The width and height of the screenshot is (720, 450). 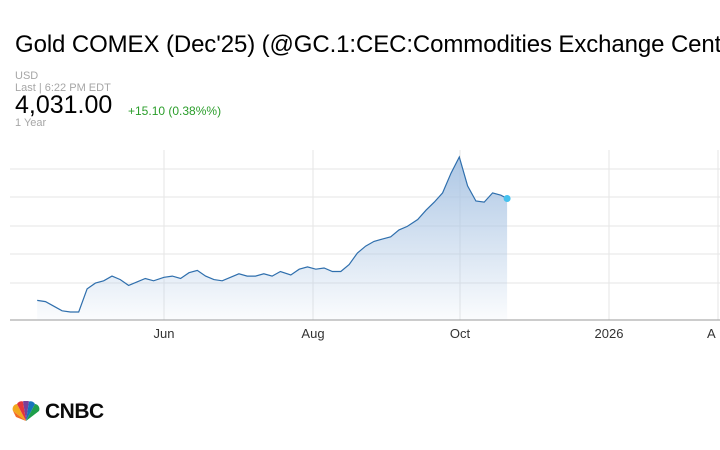 I want to click on x-tick-label: Aug, so click(x=312, y=333).